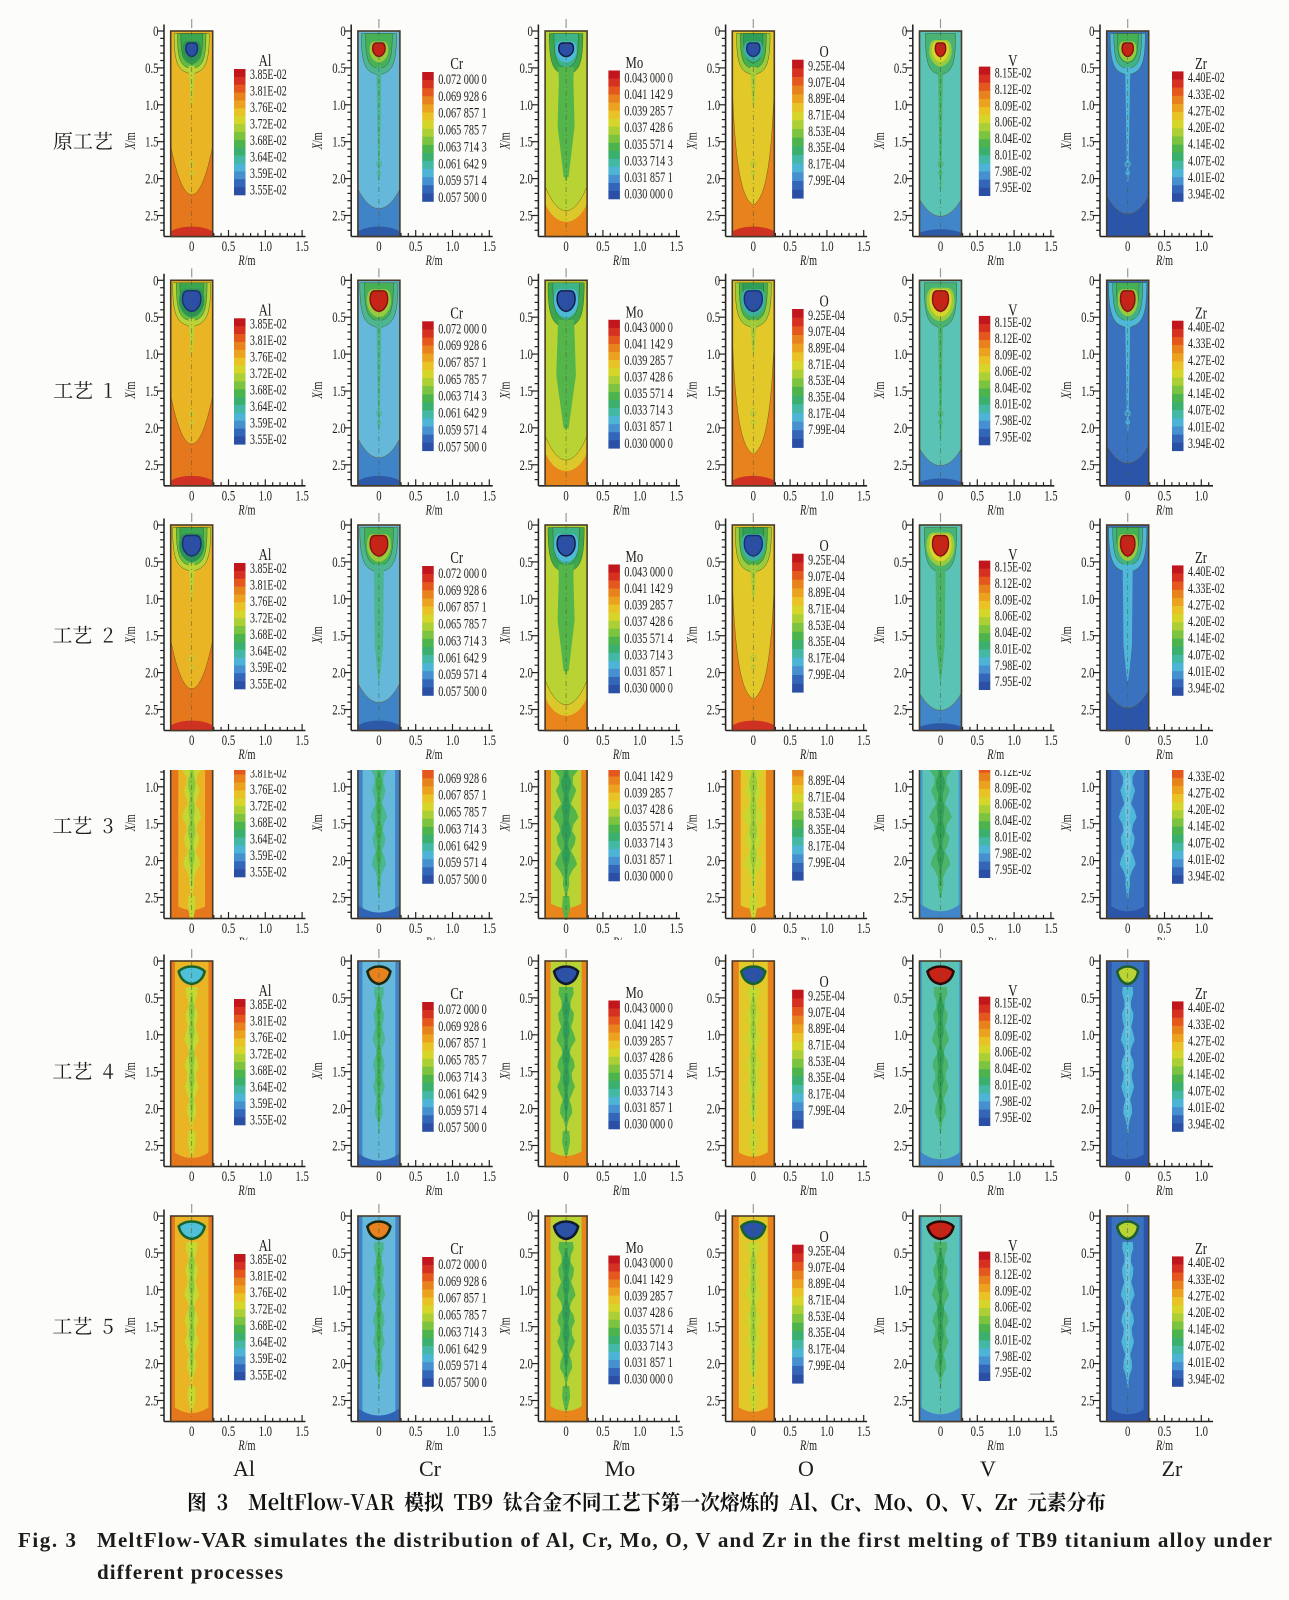  What do you see at coordinates (635, 557) in the screenshot?
I see `svg-text: Mo` at bounding box center [635, 557].